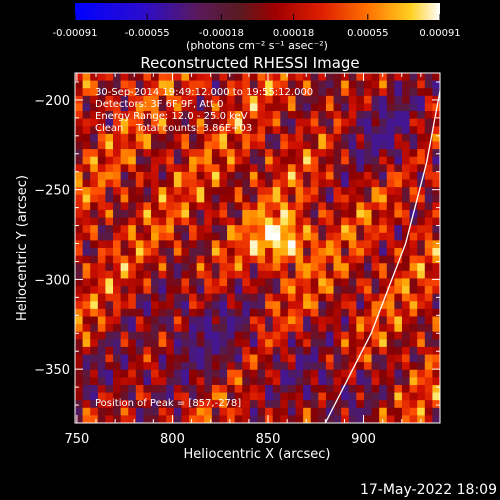 Image resolution: width=500 pixels, height=500 pixels. I want to click on annotation-counts: Clean Total counts: 3.86E+03, so click(173, 128).